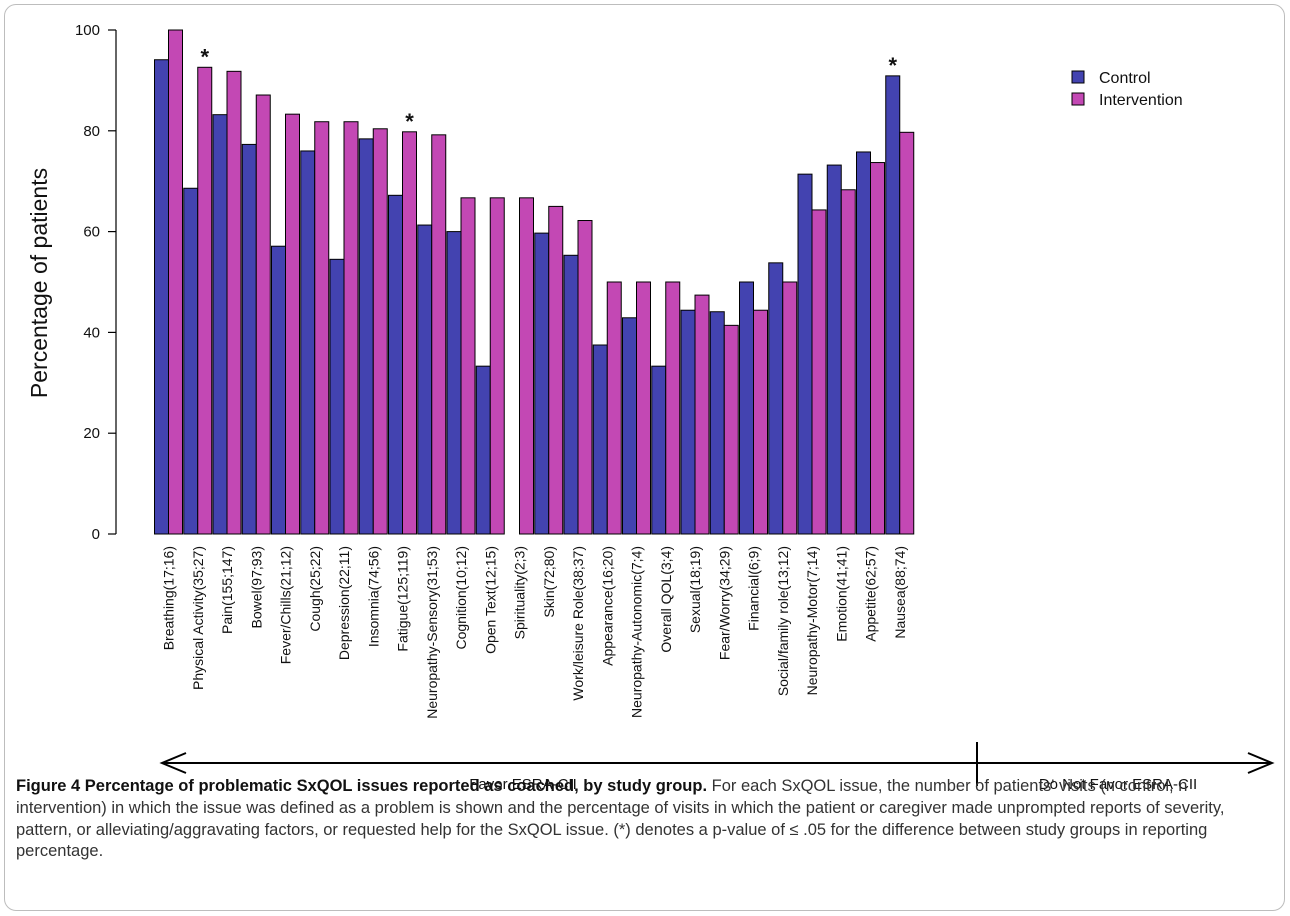 The width and height of the screenshot is (1290, 916). What do you see at coordinates (1078, 77) in the screenshot?
I see `legend-swatch-control` at bounding box center [1078, 77].